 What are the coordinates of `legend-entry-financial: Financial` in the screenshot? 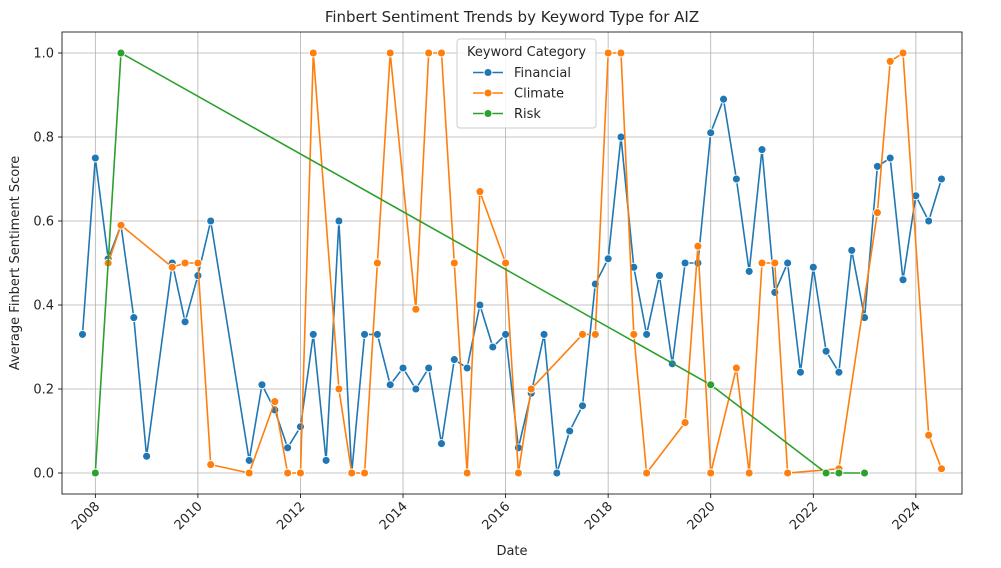 It's located at (542, 73).